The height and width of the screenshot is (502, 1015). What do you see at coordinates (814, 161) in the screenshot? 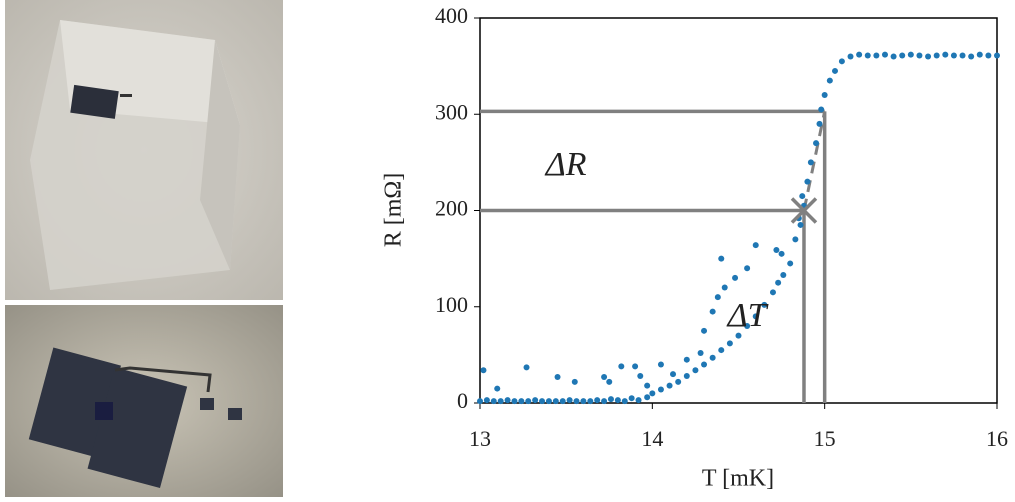
I see `guide-dashed` at bounding box center [814, 161].